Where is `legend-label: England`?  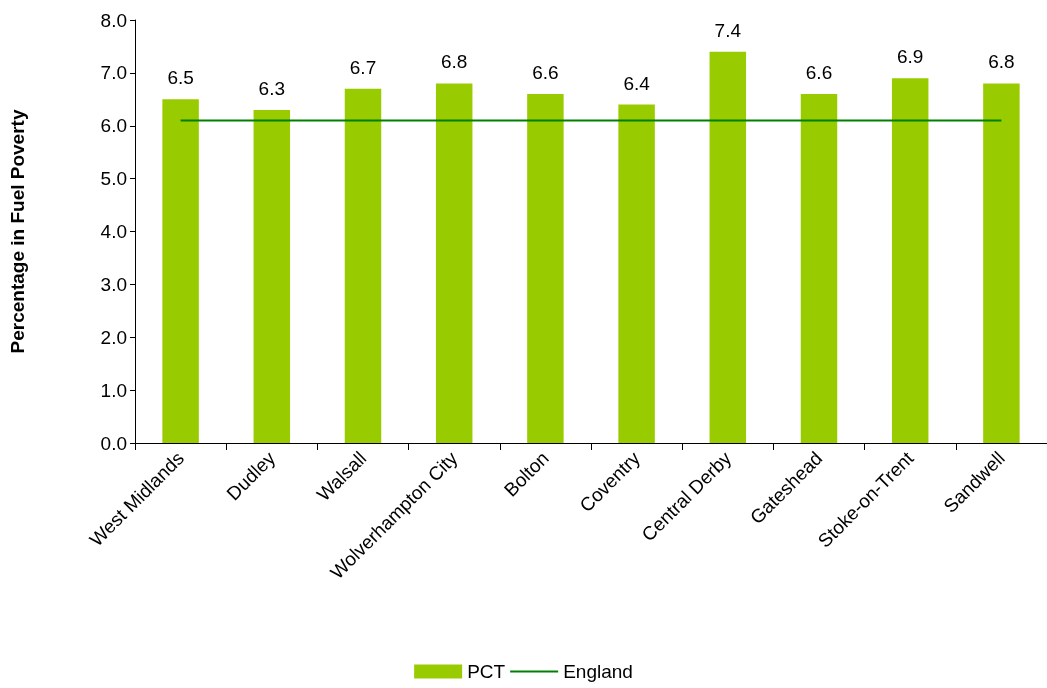 legend-label: England is located at coordinates (598, 671).